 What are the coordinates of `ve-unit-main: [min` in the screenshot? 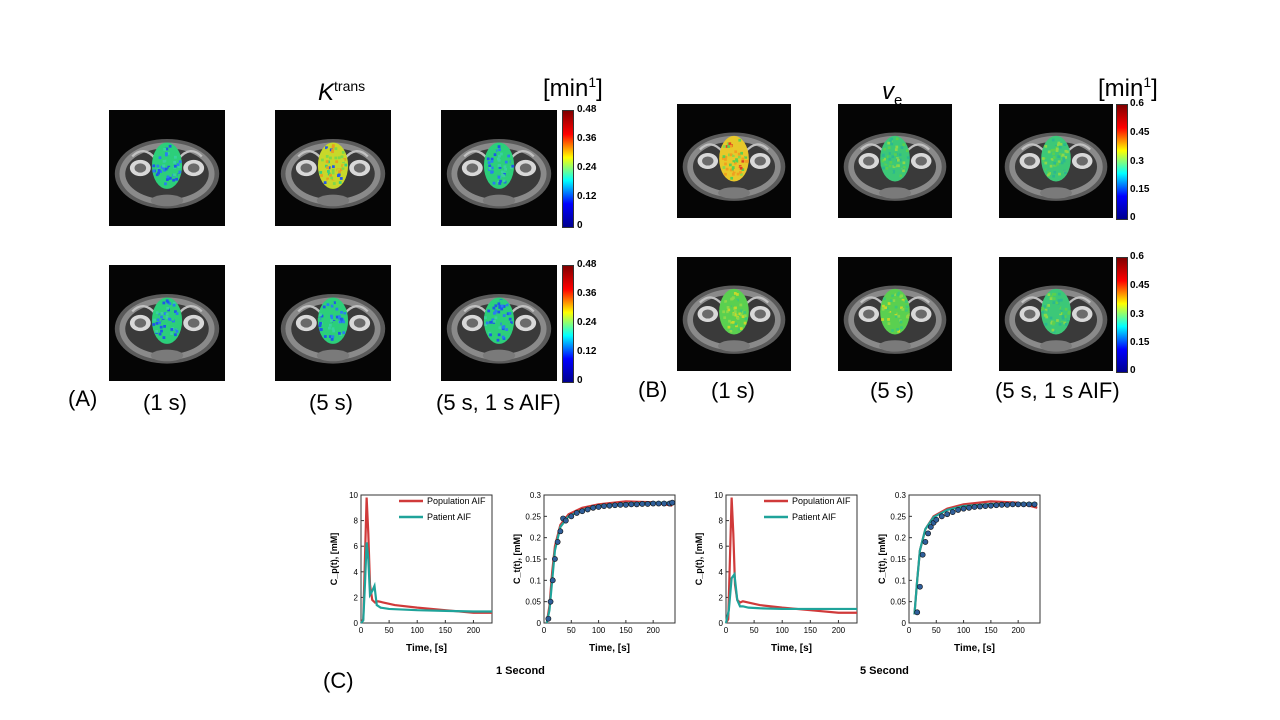 It's located at (1121, 88).